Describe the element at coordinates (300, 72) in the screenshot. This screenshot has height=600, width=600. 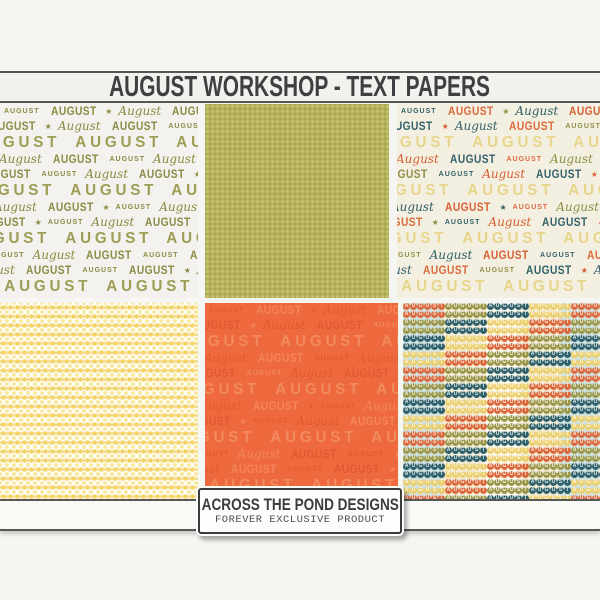
I see `banner-top-rule` at that location.